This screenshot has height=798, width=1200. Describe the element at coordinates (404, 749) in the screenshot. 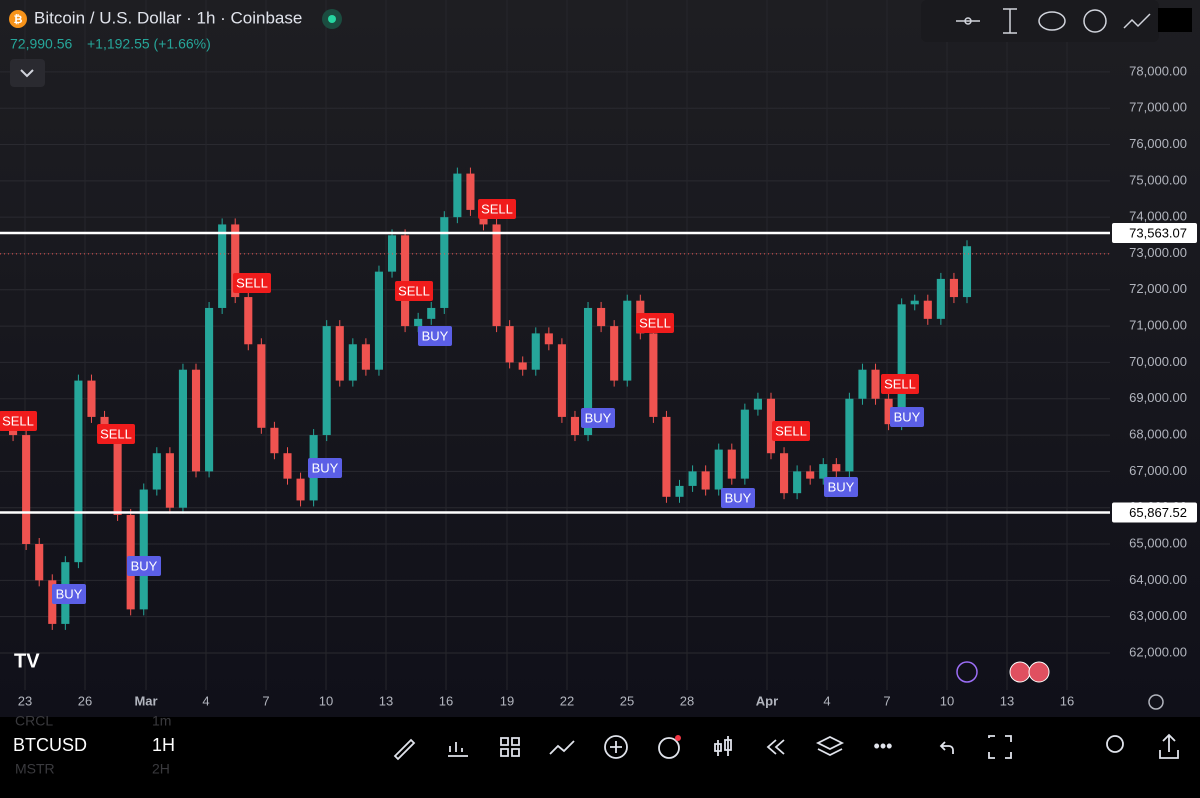

I see `btn-draw` at that location.